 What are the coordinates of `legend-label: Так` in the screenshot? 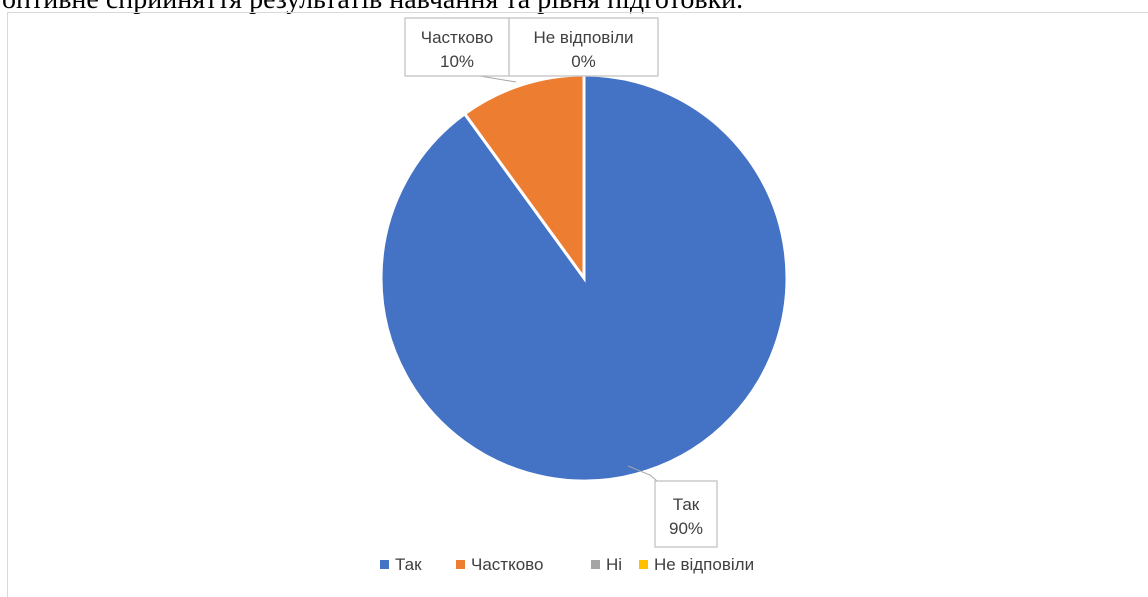 It's located at (408, 564).